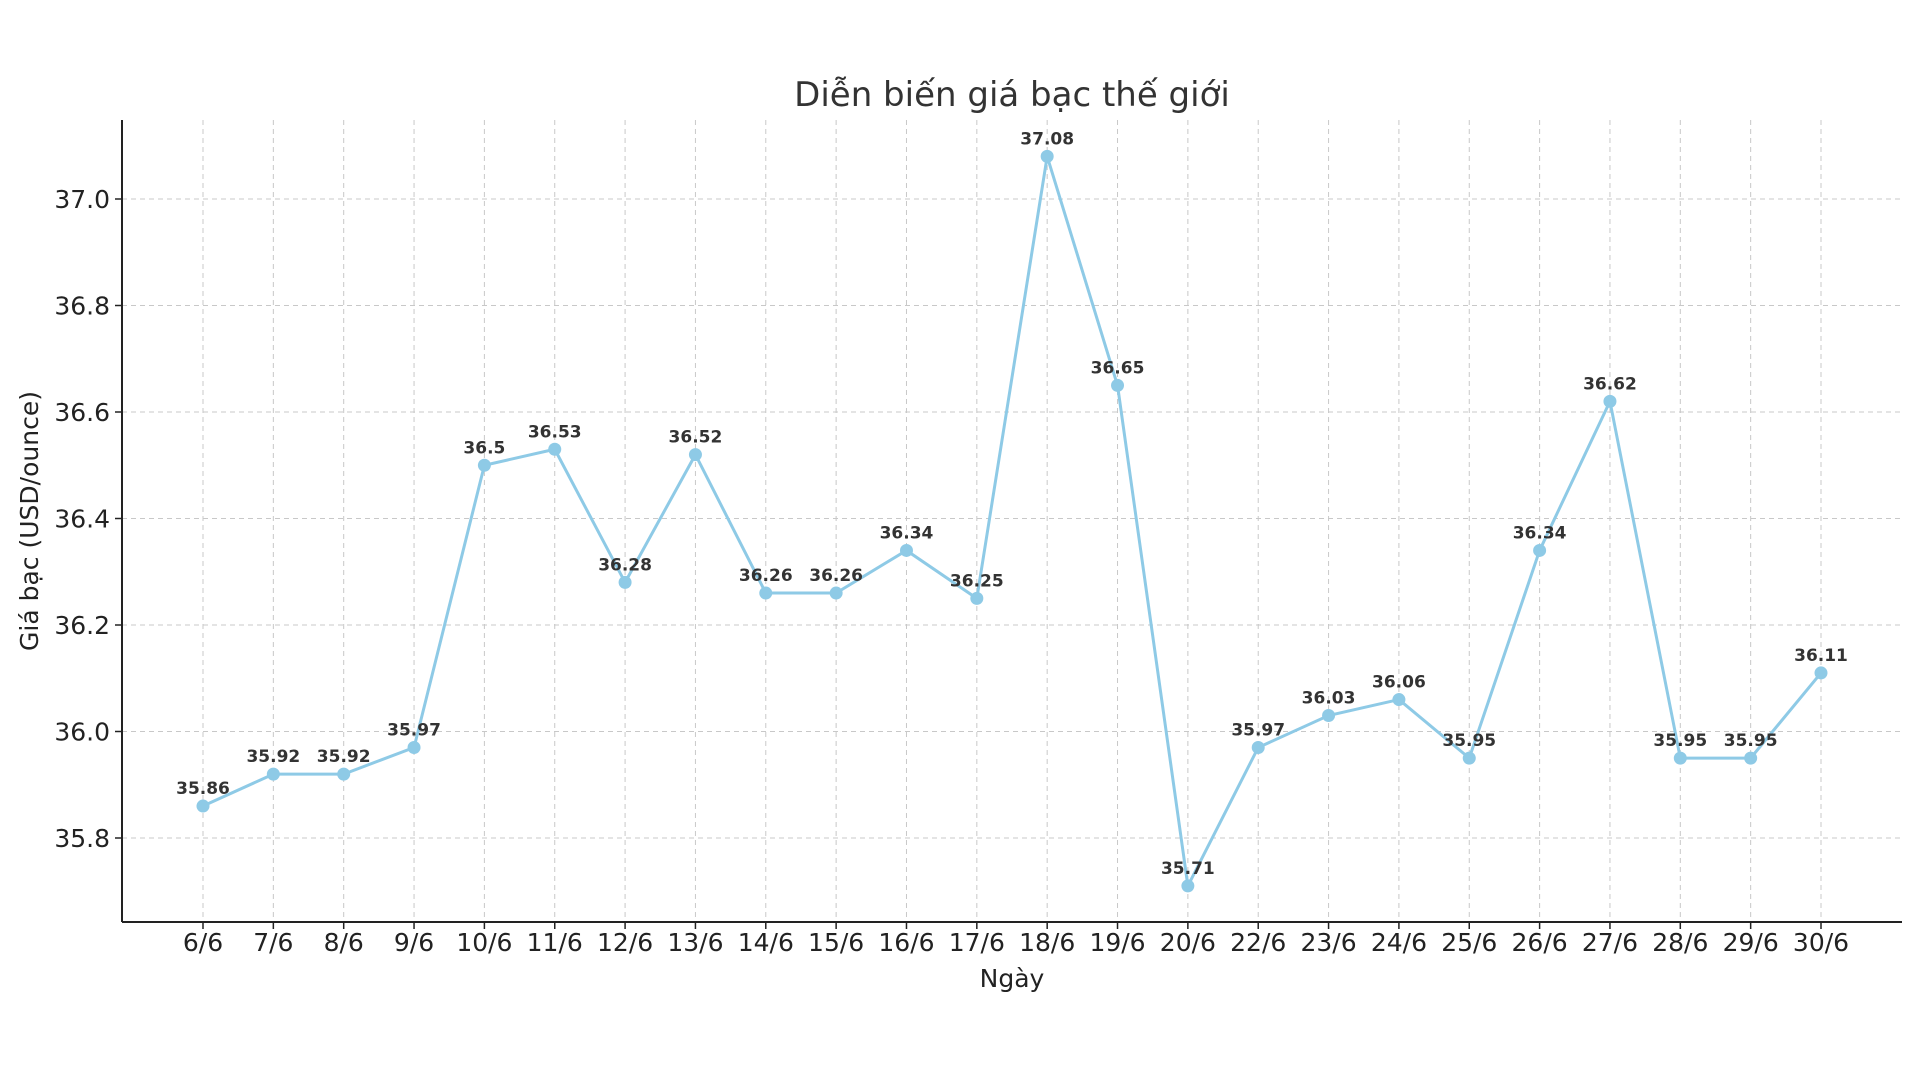 The width and height of the screenshot is (1920, 1080). I want to click on data-label: 36.06, so click(1399, 683).